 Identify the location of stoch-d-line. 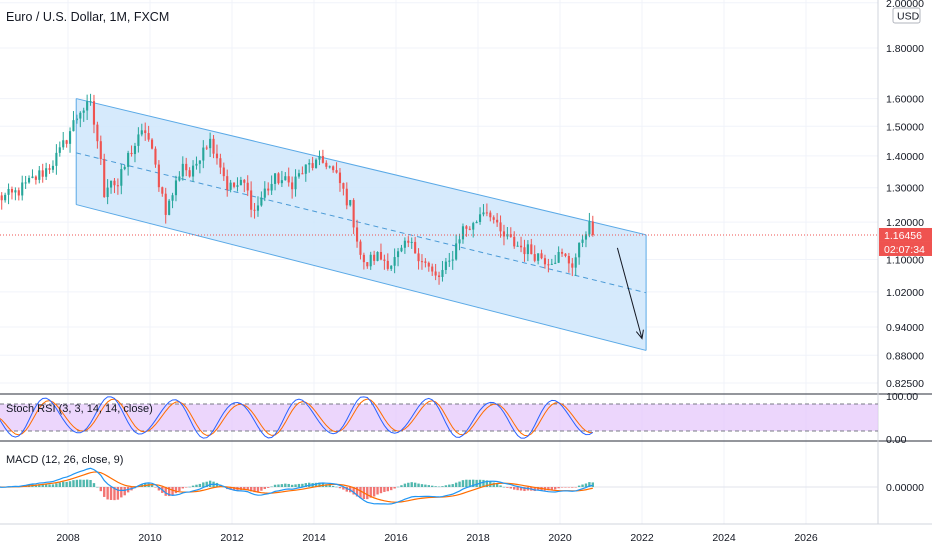
(296, 417).